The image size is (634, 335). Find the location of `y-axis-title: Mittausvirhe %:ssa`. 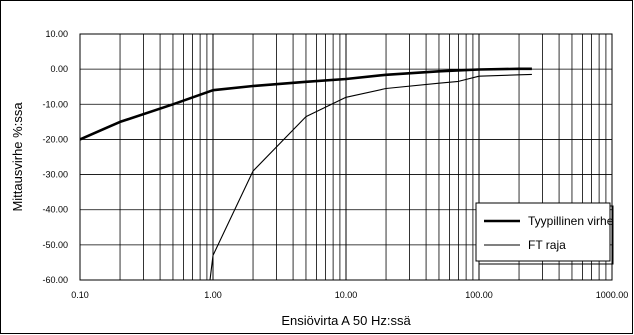

y-axis-title: Mittausvirhe %:ssa is located at coordinates (17, 157).